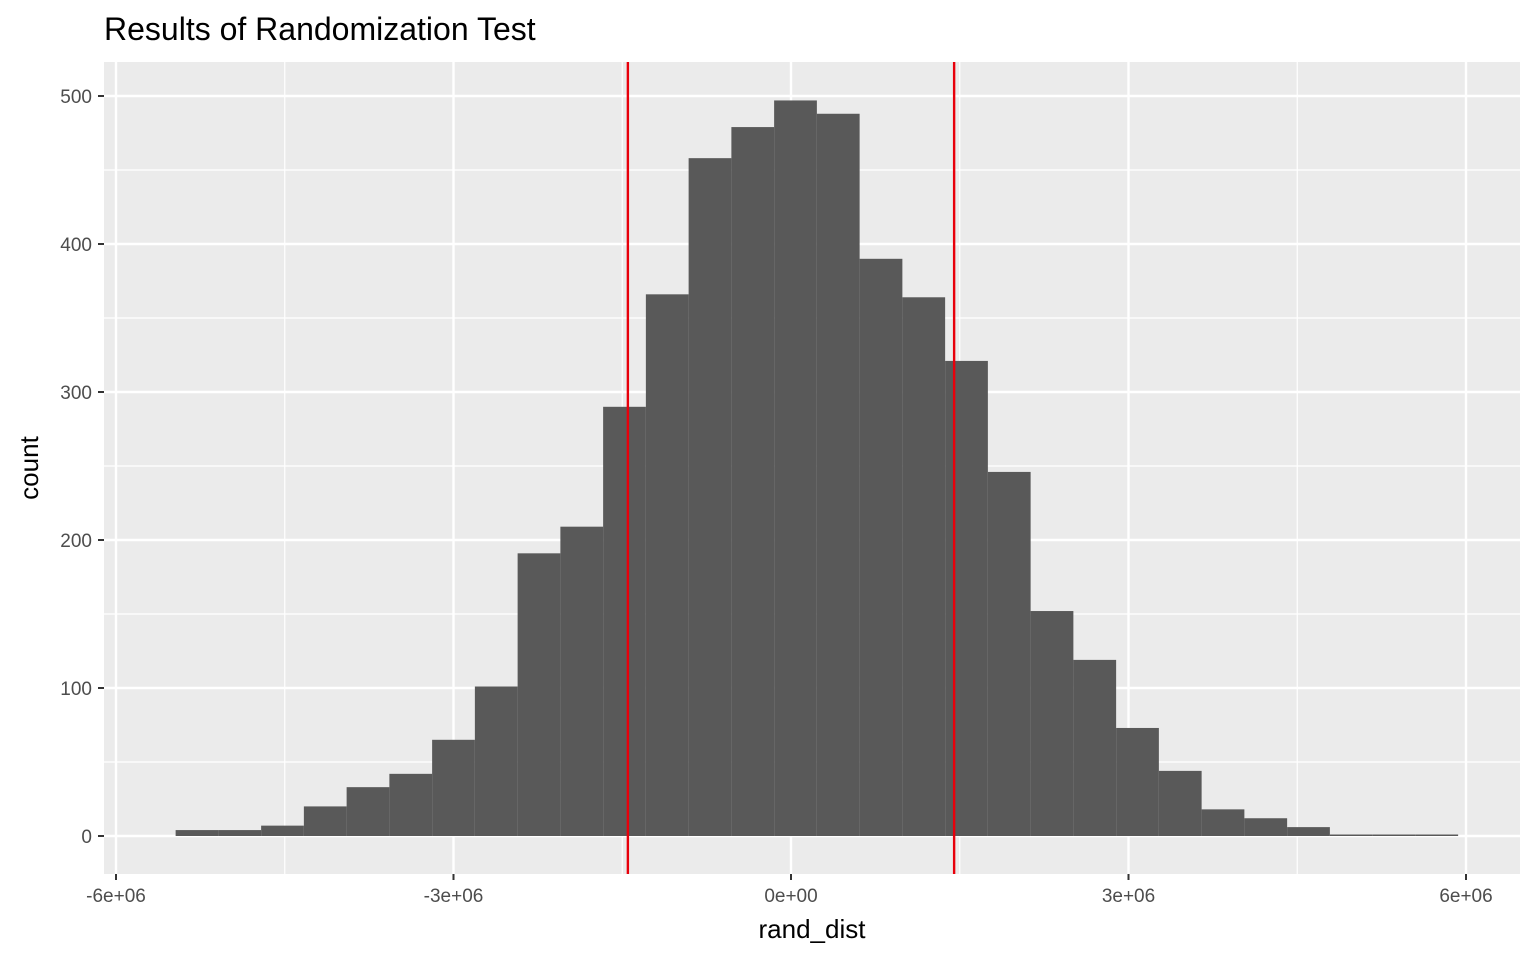 The height and width of the screenshot is (960, 1536). What do you see at coordinates (76, 393) in the screenshot?
I see `y-tick-label: 300` at bounding box center [76, 393].